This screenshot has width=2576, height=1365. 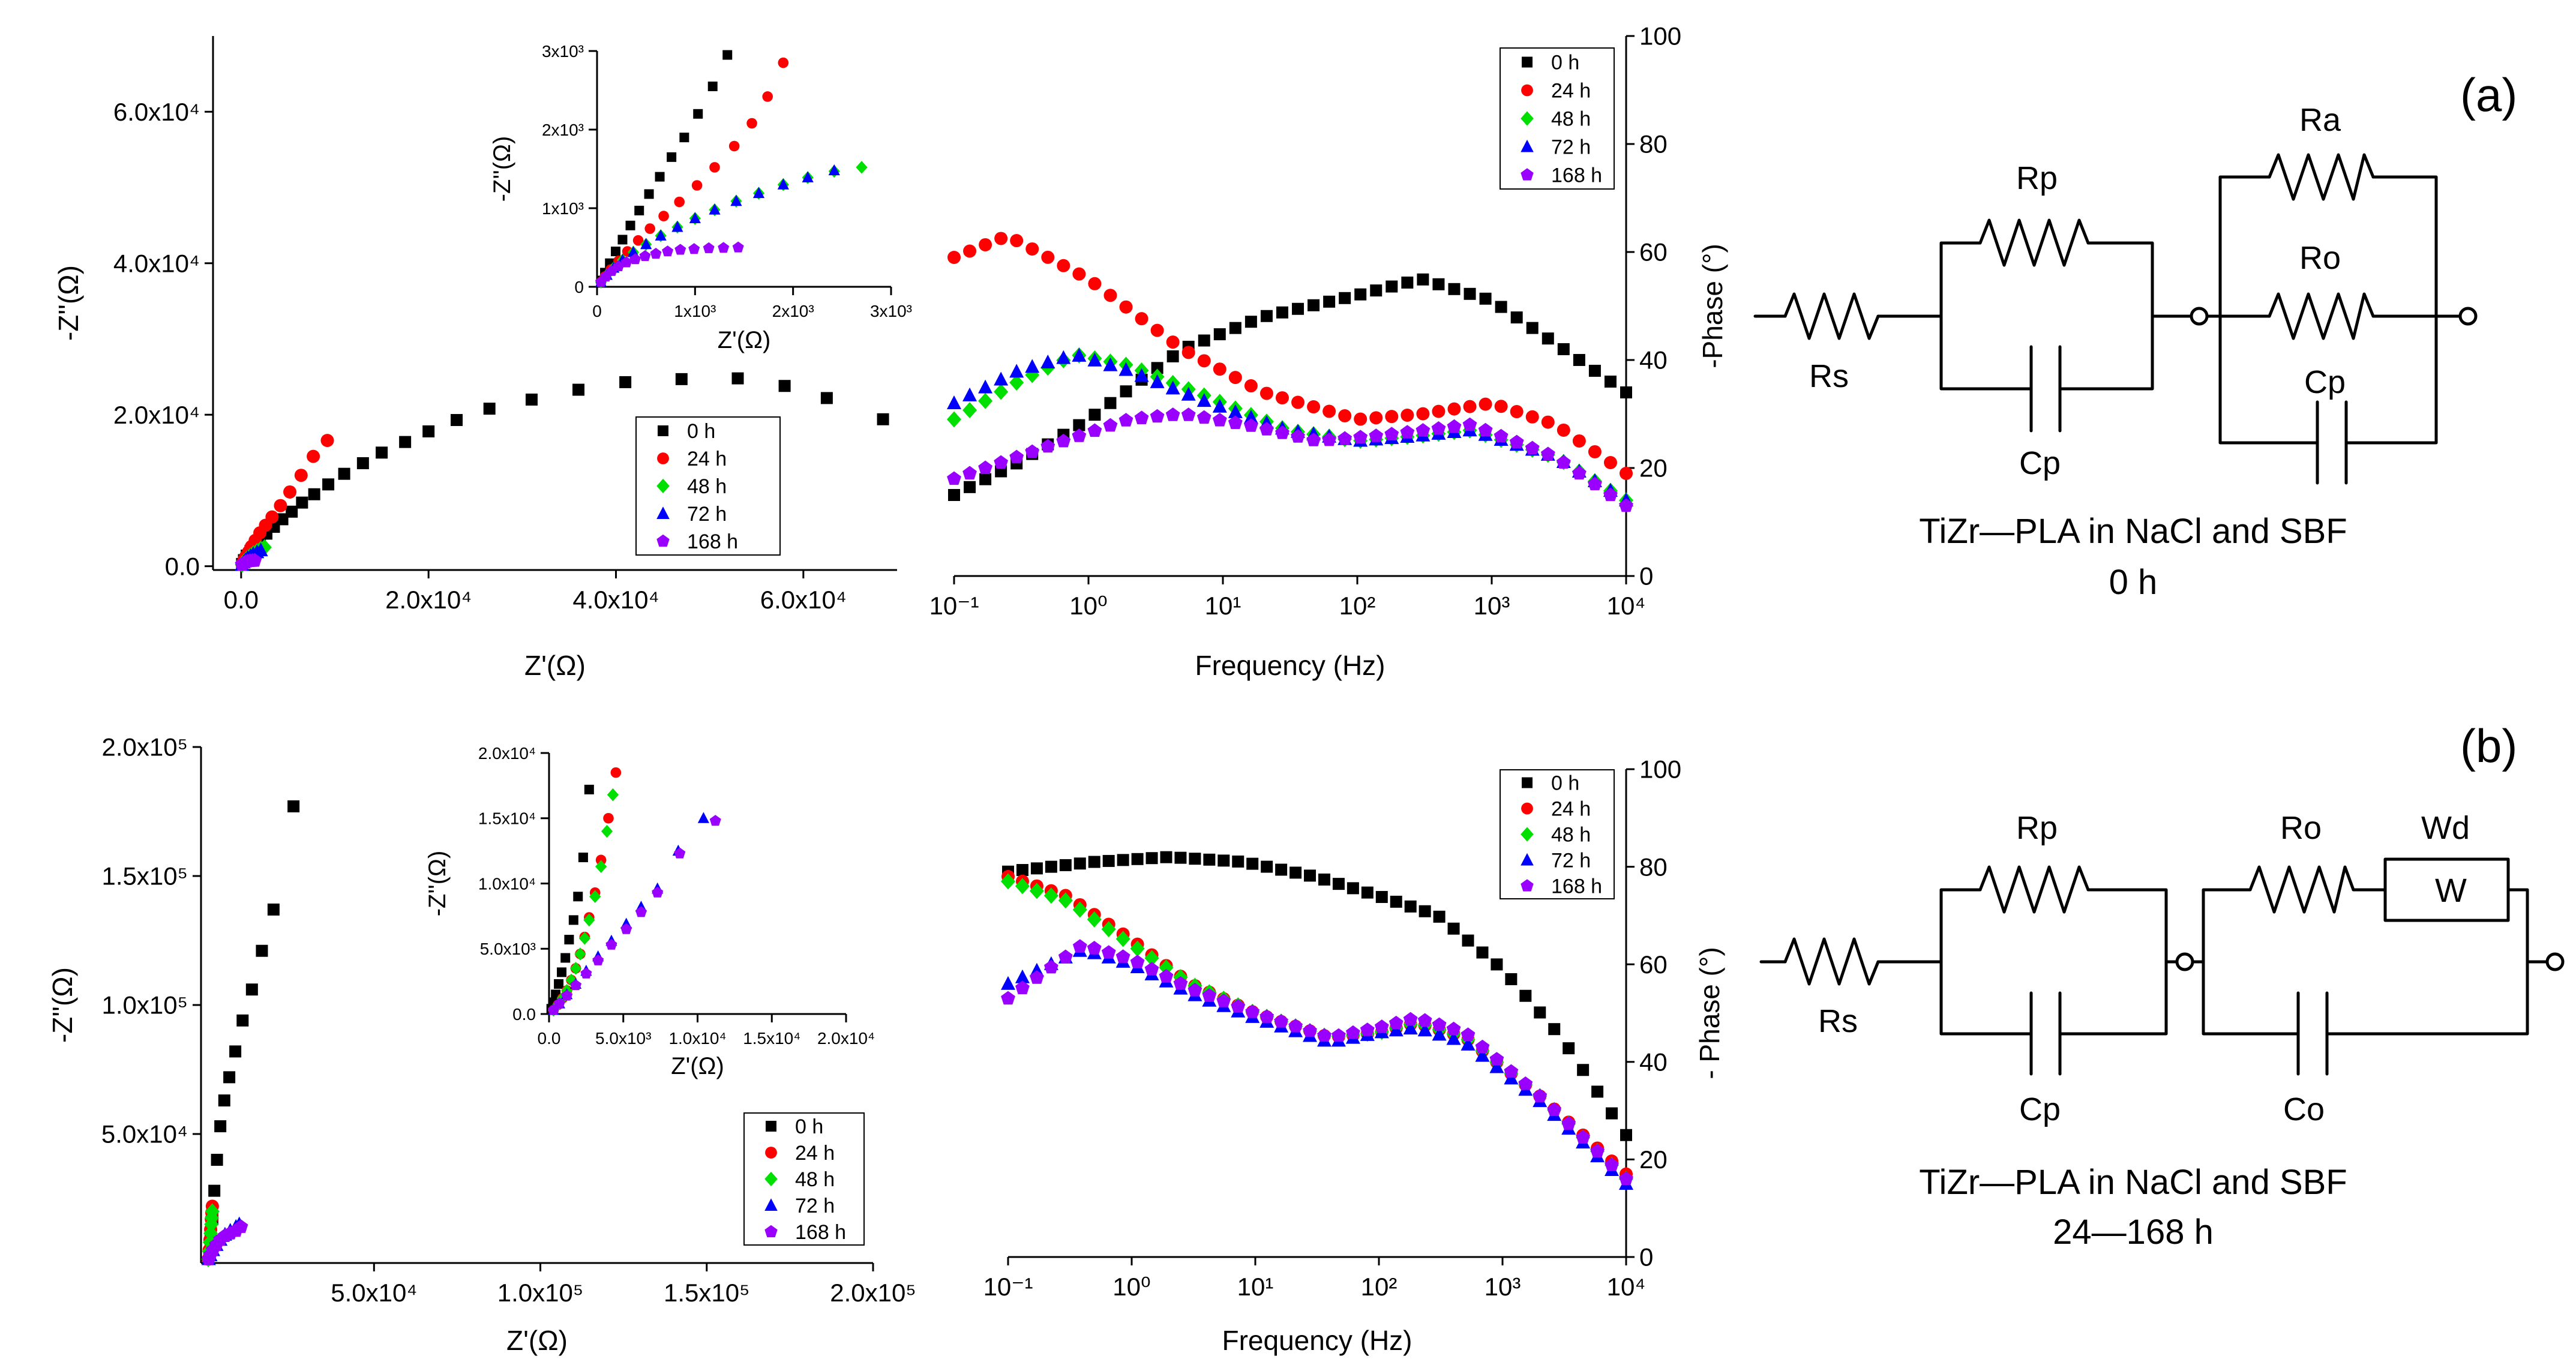 What do you see at coordinates (1492, 606) in the screenshot?
I see `a-bode-xtick-label: 10³` at bounding box center [1492, 606].